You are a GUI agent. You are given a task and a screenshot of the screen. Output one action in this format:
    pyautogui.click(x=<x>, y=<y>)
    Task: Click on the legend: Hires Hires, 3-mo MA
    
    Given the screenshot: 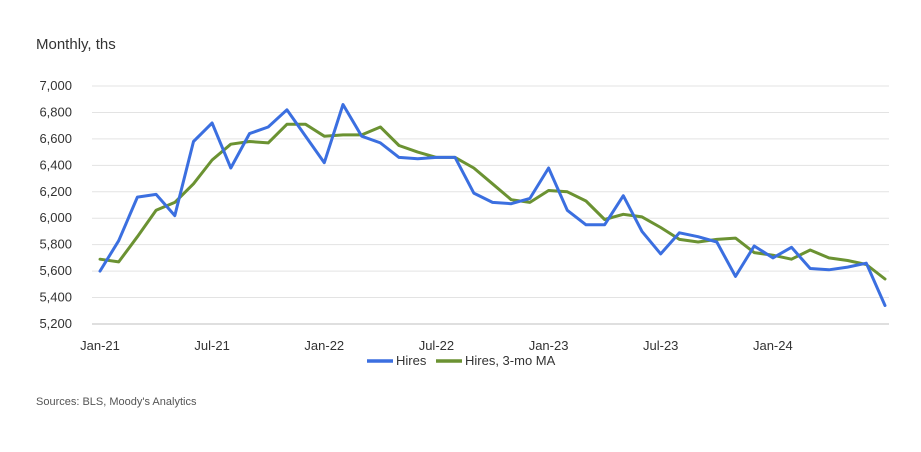 What is the action you would take?
    pyautogui.click(x=461, y=360)
    